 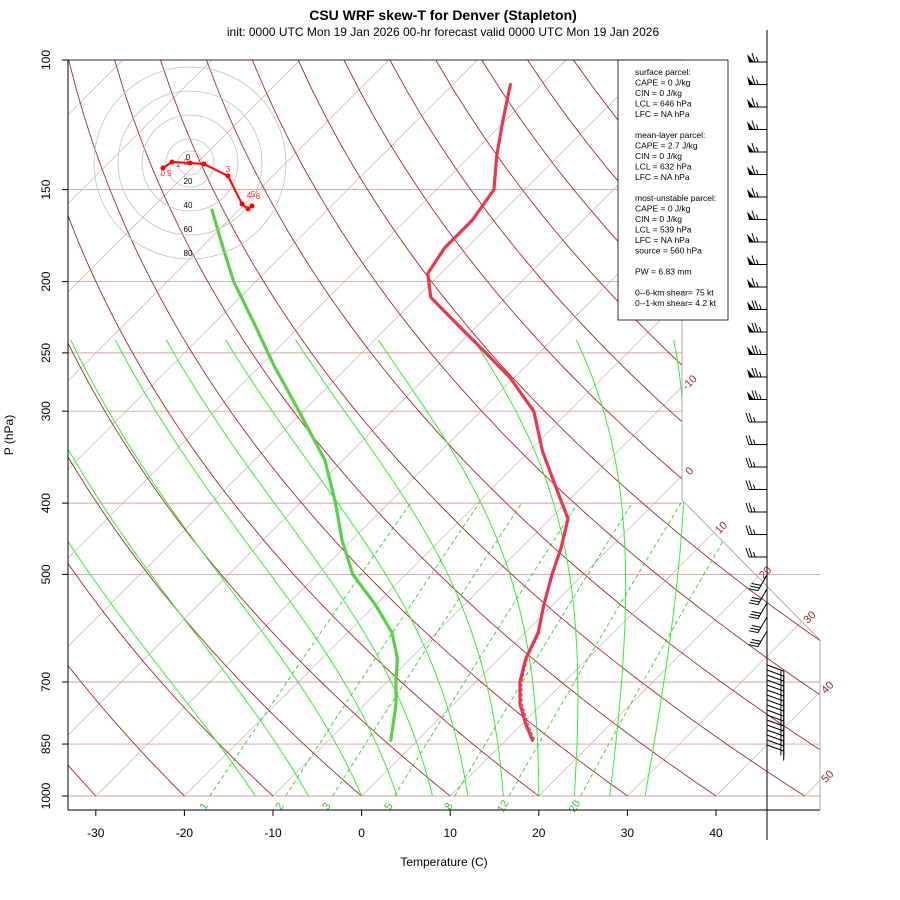 I want to click on dewpoint-profile-line, so click(x=304, y=475).